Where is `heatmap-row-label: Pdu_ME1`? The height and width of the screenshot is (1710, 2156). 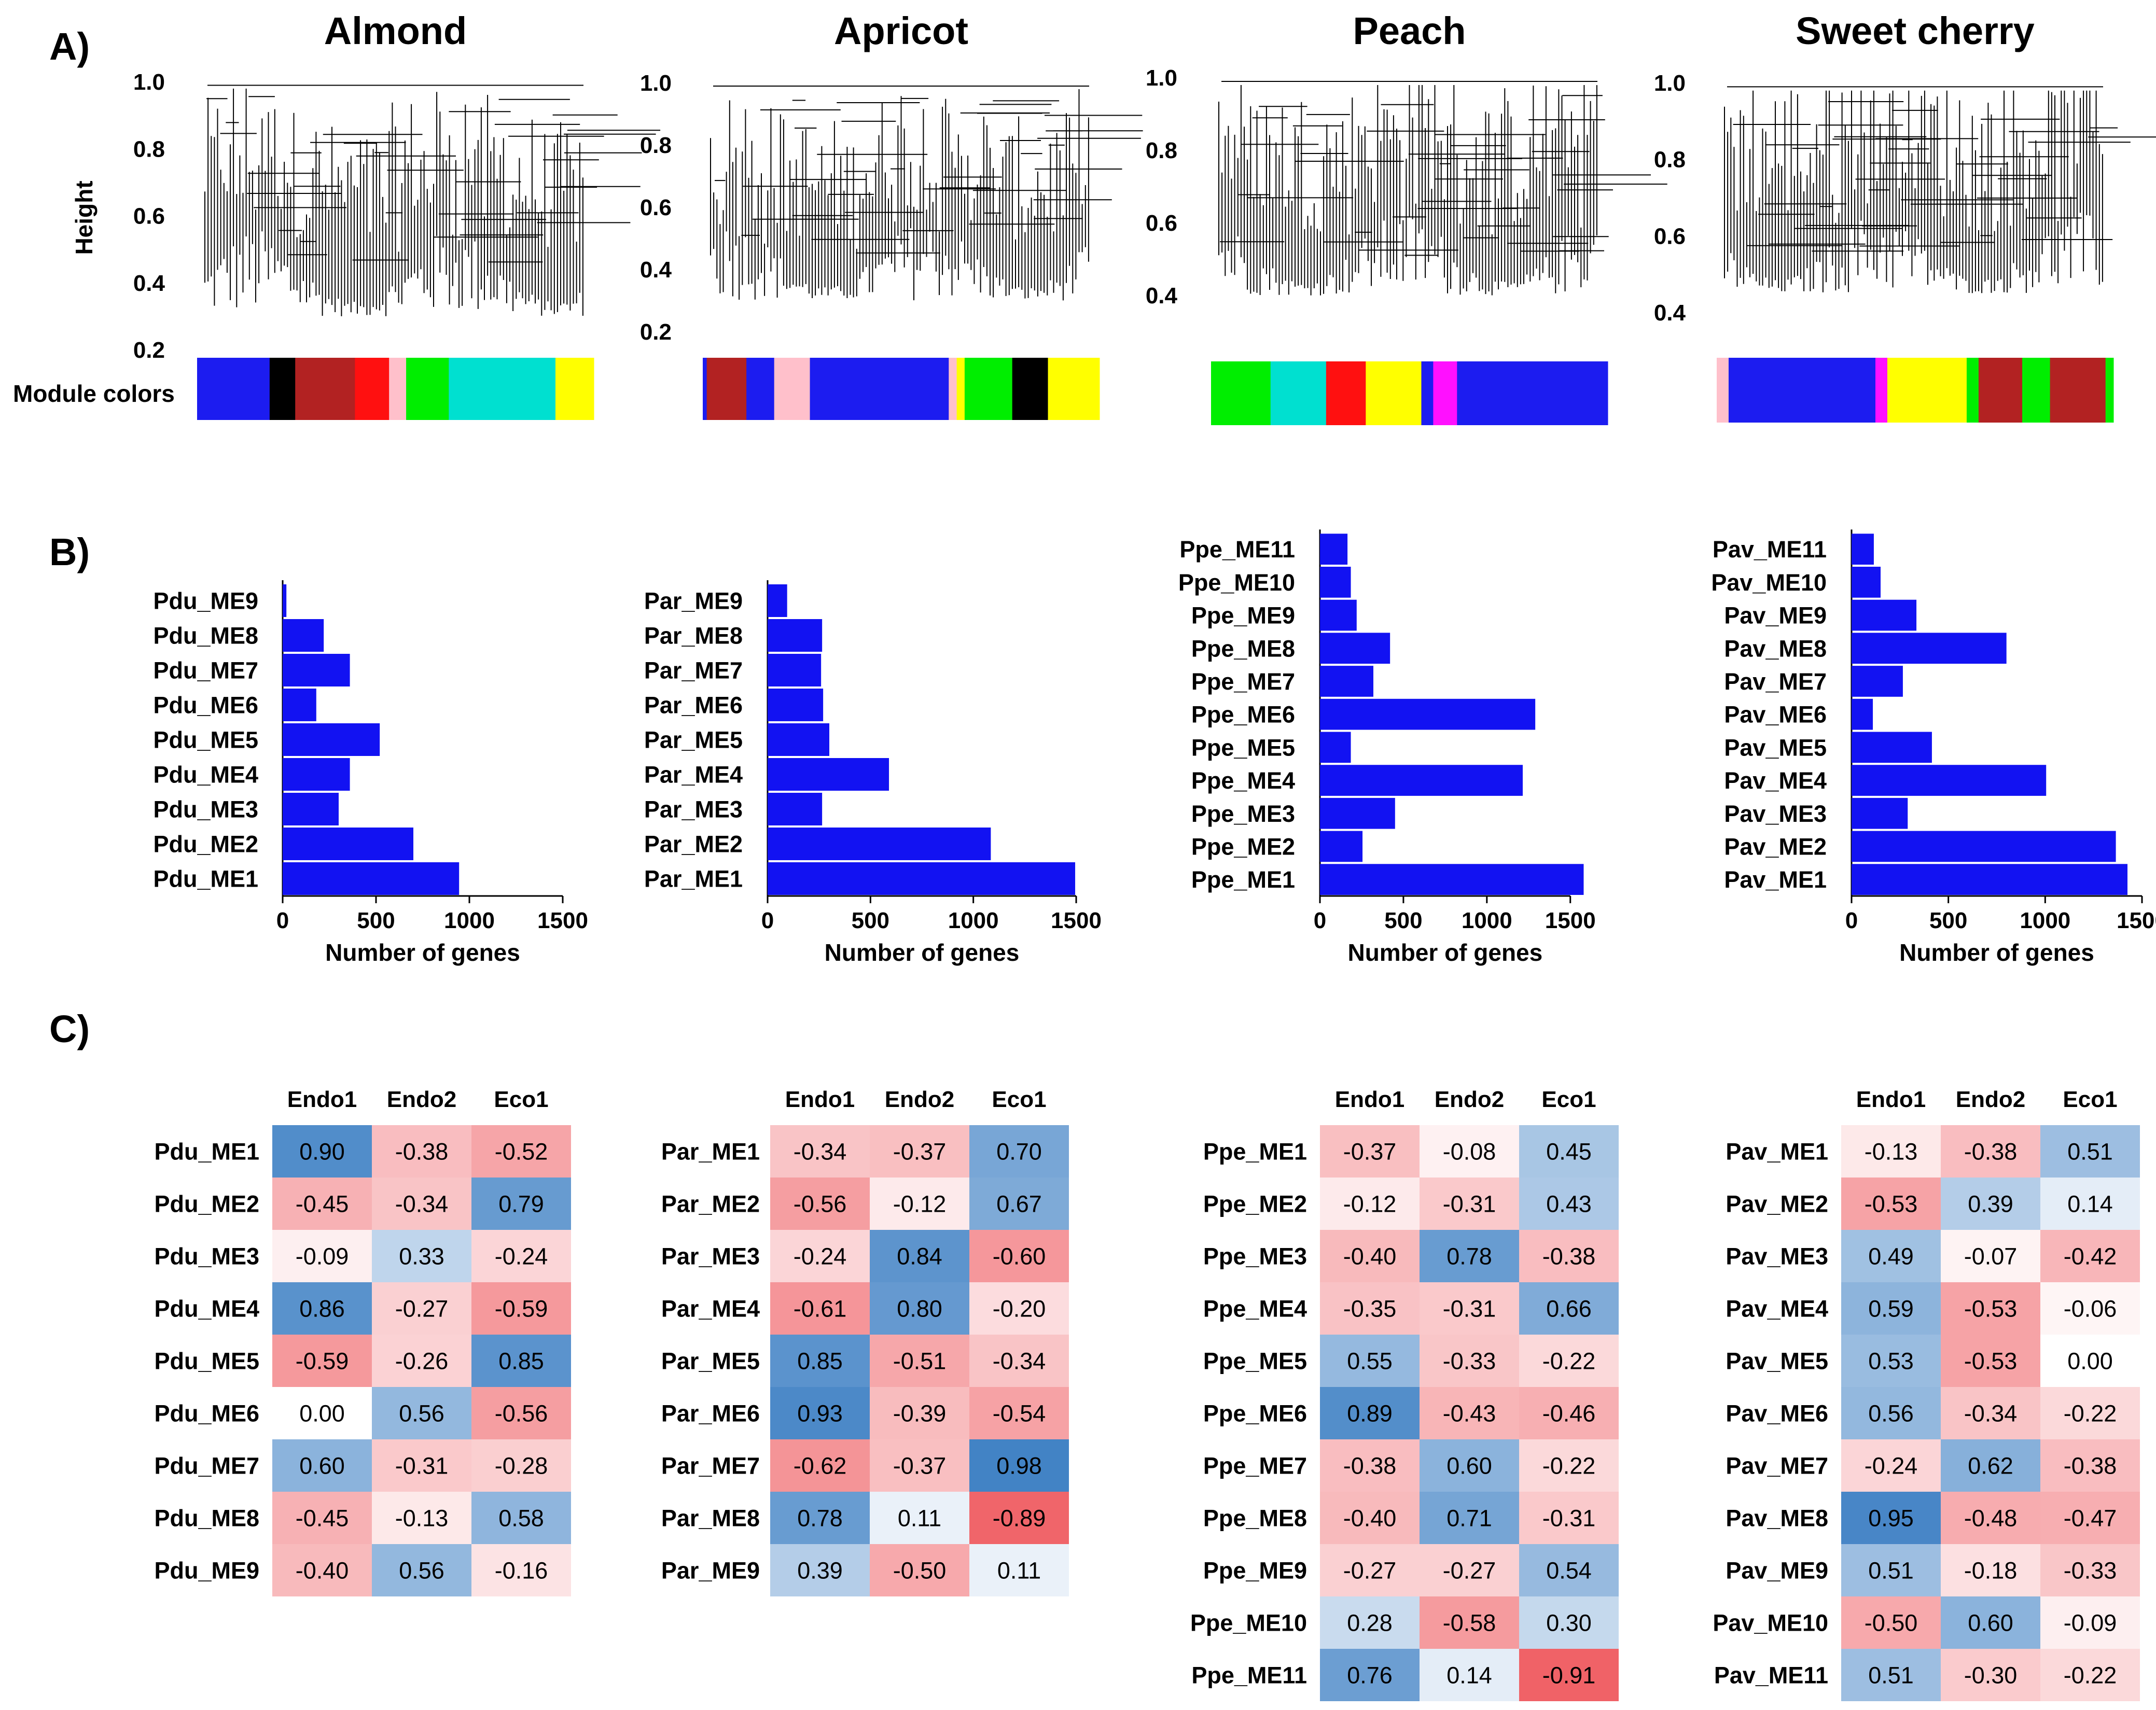
heatmap-row-label: Pdu_ME1 is located at coordinates (206, 1152).